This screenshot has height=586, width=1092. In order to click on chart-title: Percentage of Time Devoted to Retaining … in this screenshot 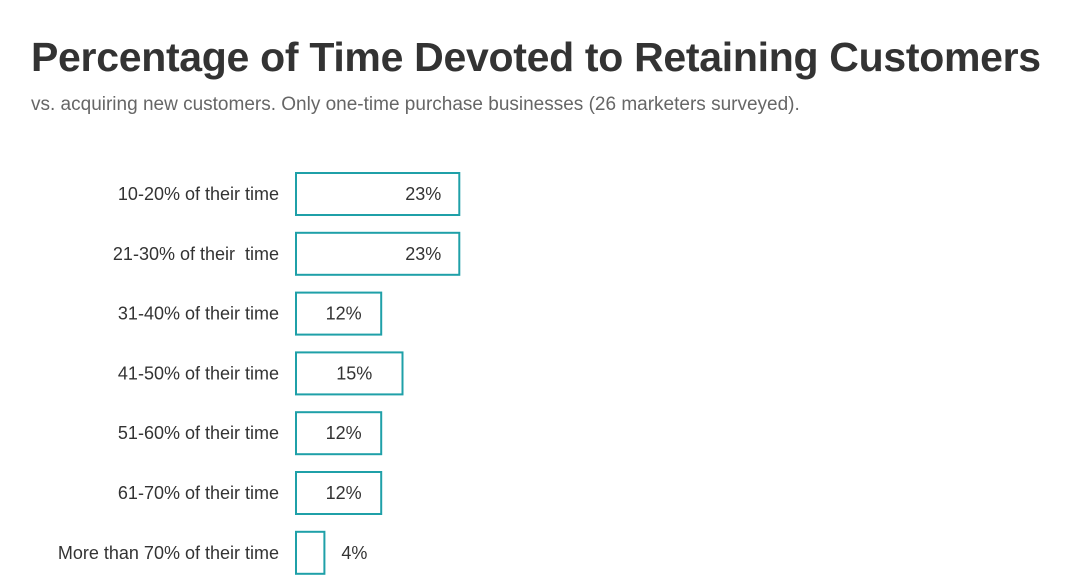, I will do `click(536, 57)`.